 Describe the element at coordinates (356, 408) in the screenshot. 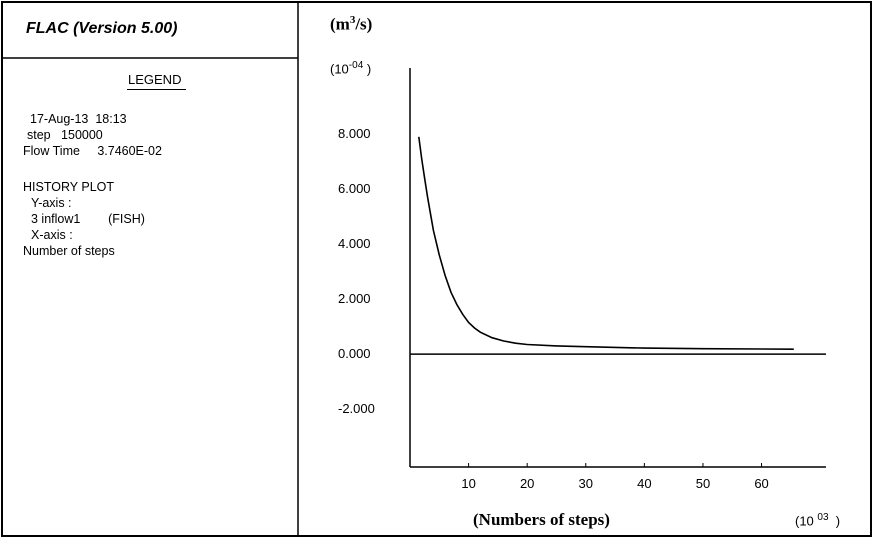

I see `y-tick-label: -2.000` at that location.